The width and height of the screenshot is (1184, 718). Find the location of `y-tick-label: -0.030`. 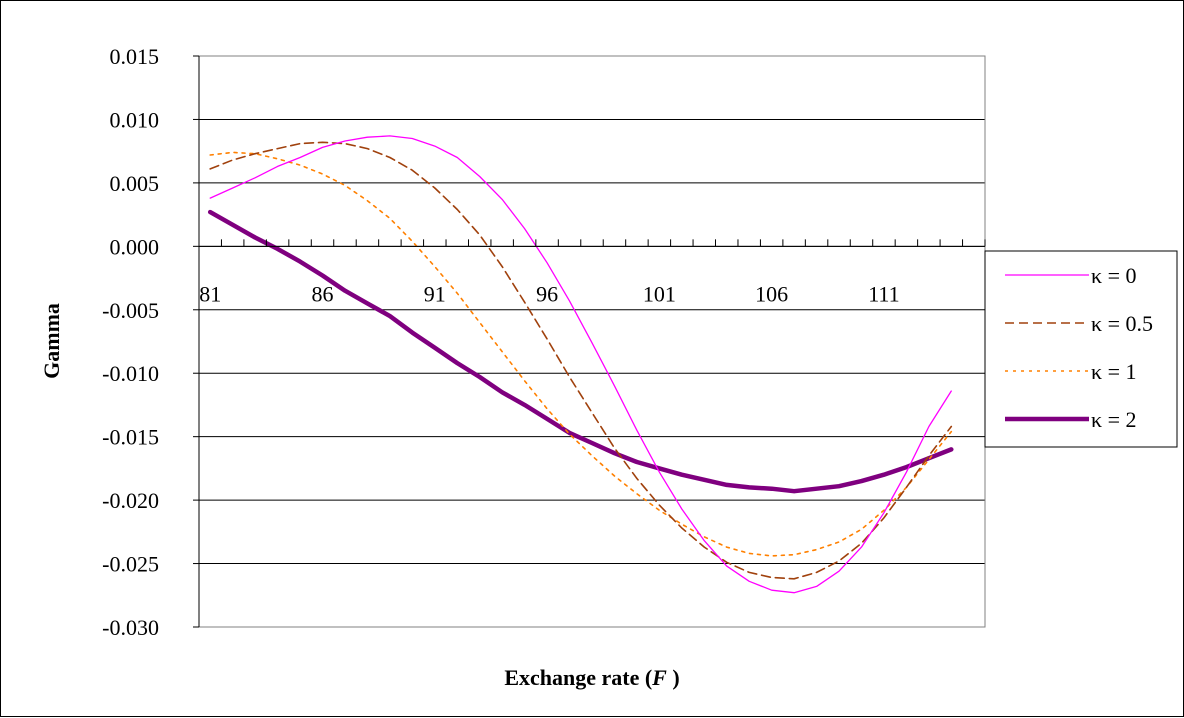

y-tick-label: -0.030 is located at coordinates (130, 627).